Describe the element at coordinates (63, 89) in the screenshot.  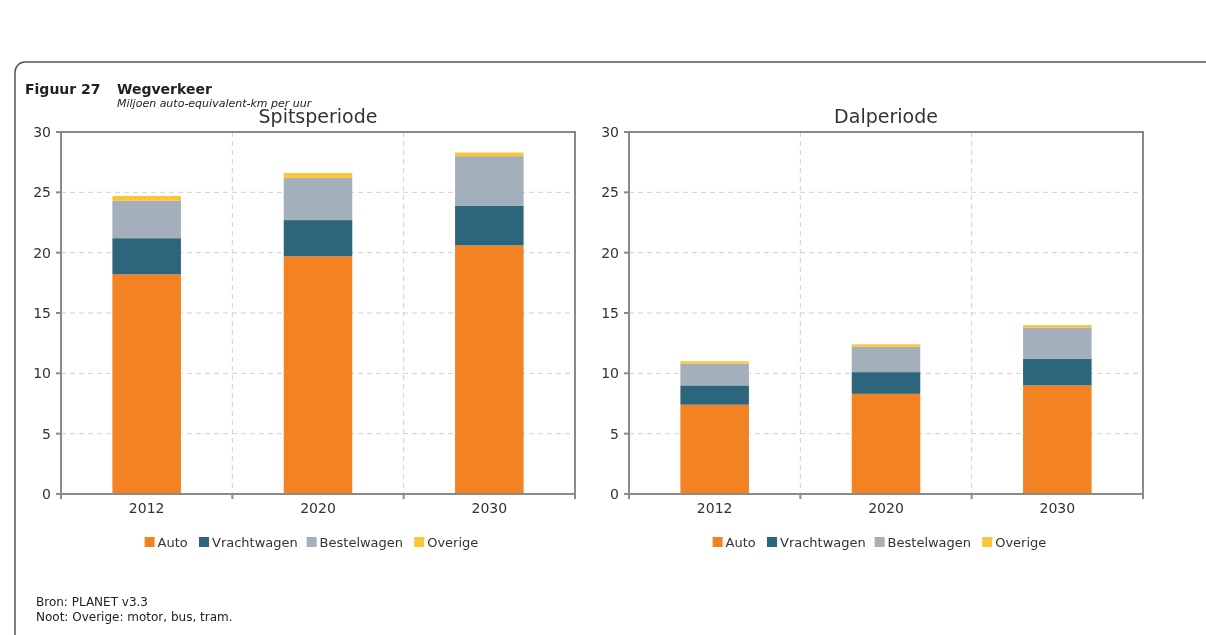
I see `text: Figuur 27` at that location.